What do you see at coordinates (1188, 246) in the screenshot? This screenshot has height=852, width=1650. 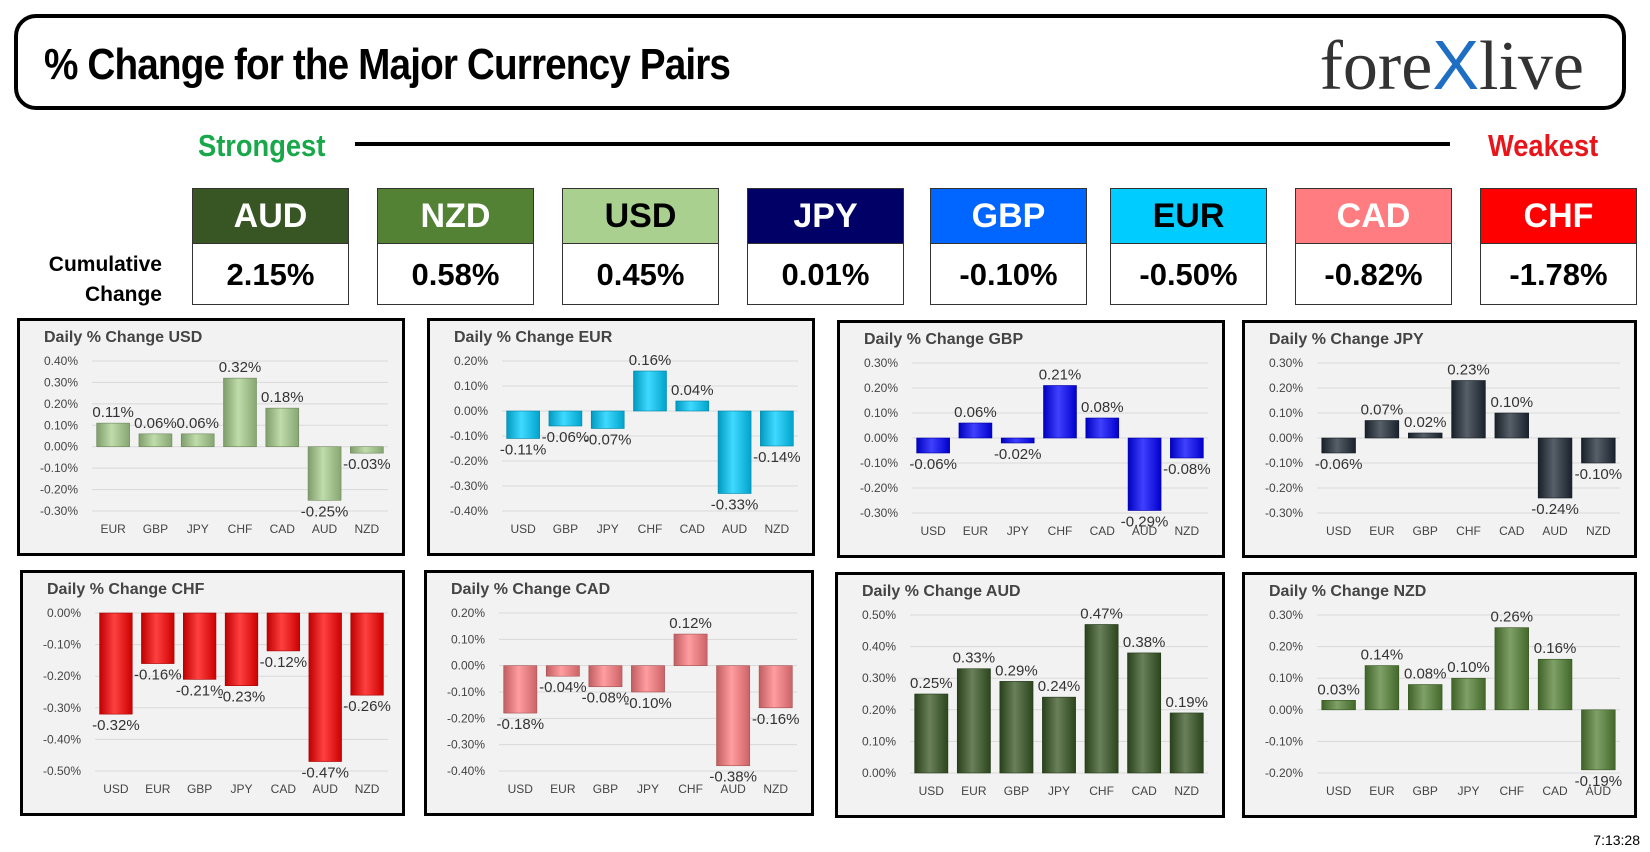 I see `currency-box-eur: EUR -0.50%` at bounding box center [1188, 246].